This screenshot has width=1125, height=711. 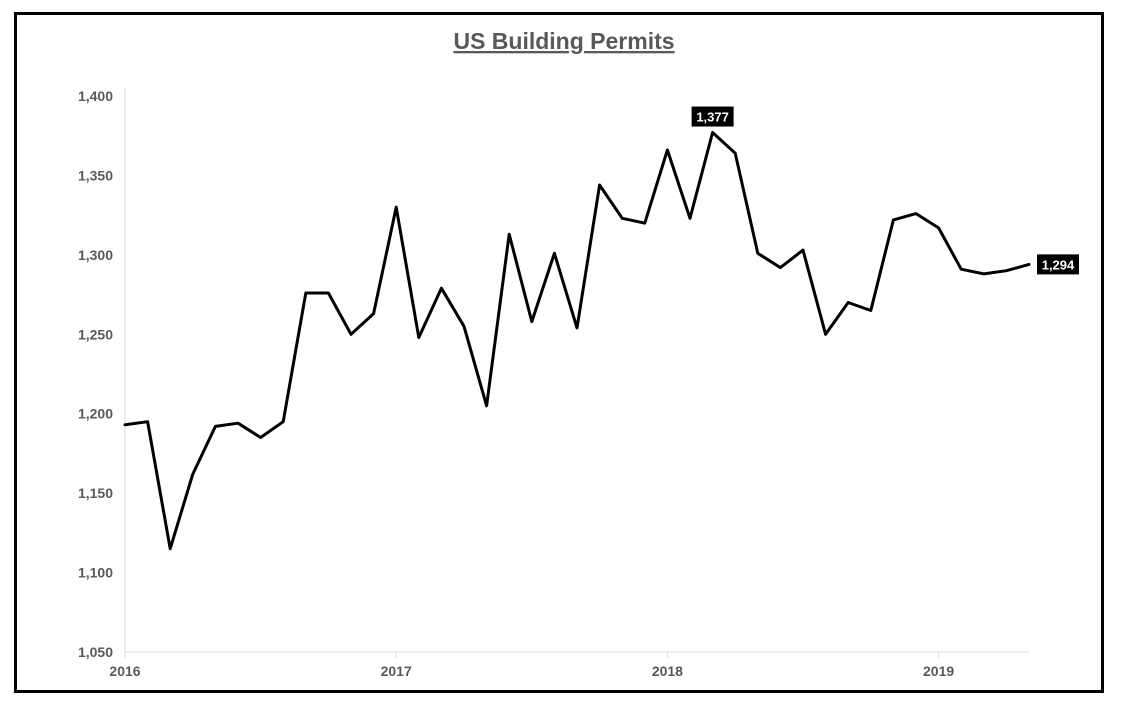 What do you see at coordinates (95, 175) in the screenshot?
I see `y-tick-label: 1,350` at bounding box center [95, 175].